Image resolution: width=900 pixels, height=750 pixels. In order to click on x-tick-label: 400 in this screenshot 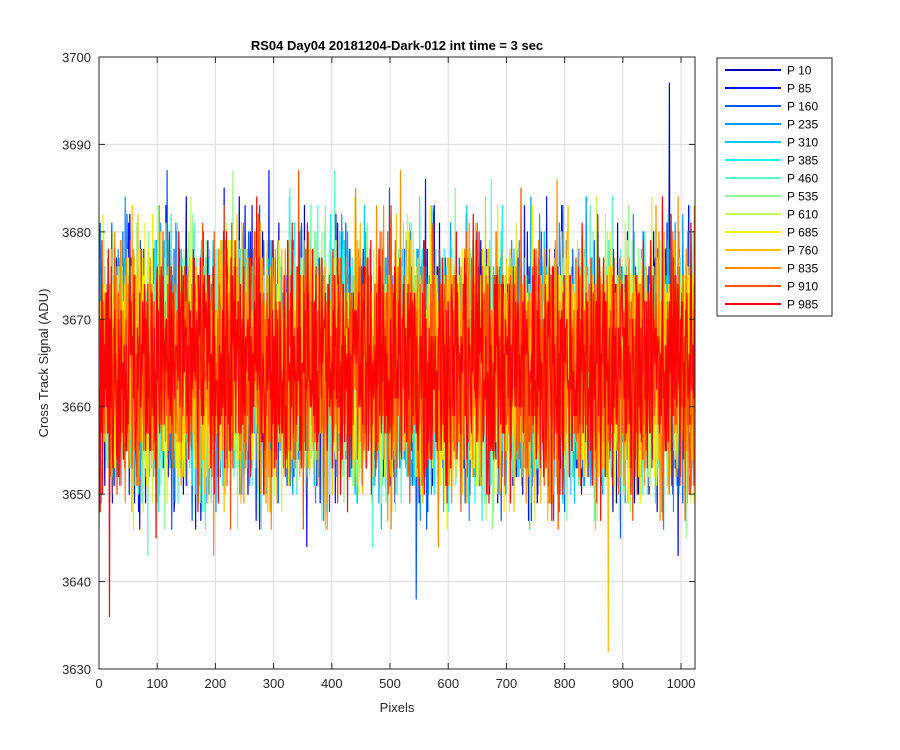, I will do `click(332, 683)`.